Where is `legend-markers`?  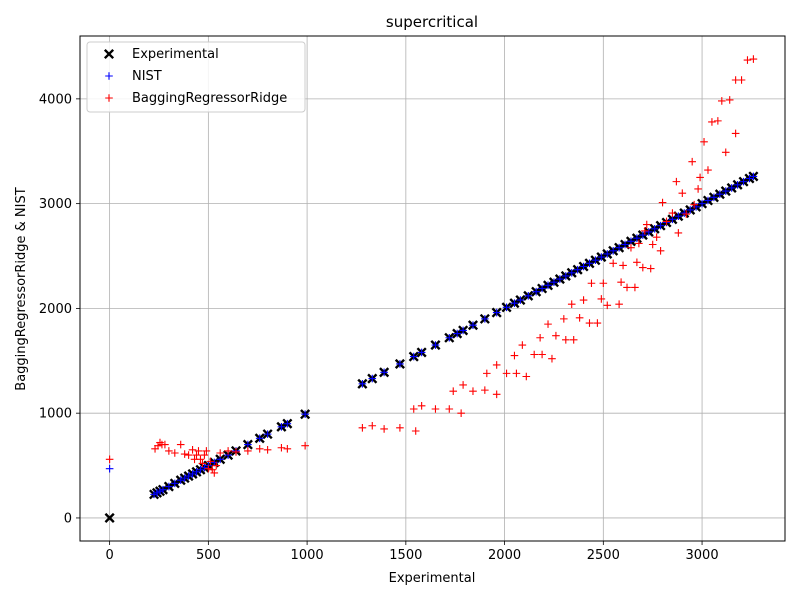
legend-markers is located at coordinates (109, 75).